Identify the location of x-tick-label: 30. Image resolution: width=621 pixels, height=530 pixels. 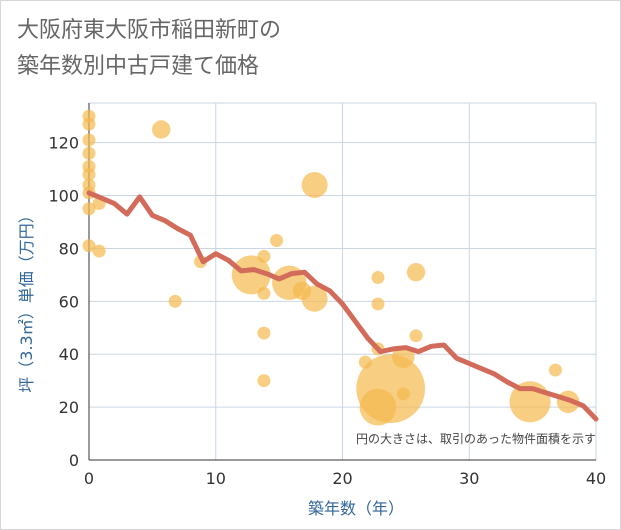
(469, 478).